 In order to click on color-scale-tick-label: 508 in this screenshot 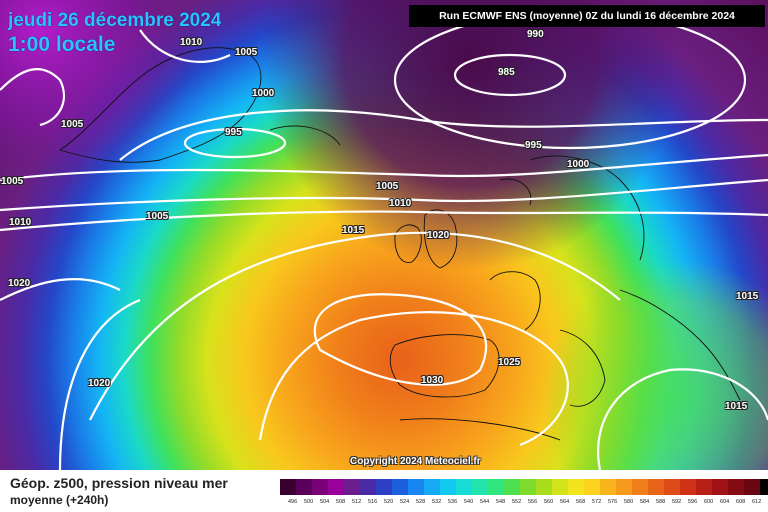, I will do `click(341, 502)`.